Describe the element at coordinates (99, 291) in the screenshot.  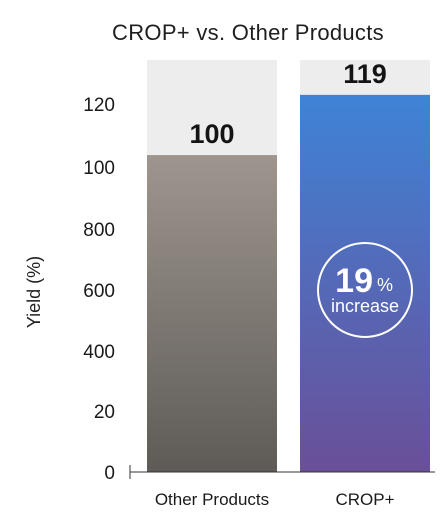
I see `y-tick-label: 600` at that location.